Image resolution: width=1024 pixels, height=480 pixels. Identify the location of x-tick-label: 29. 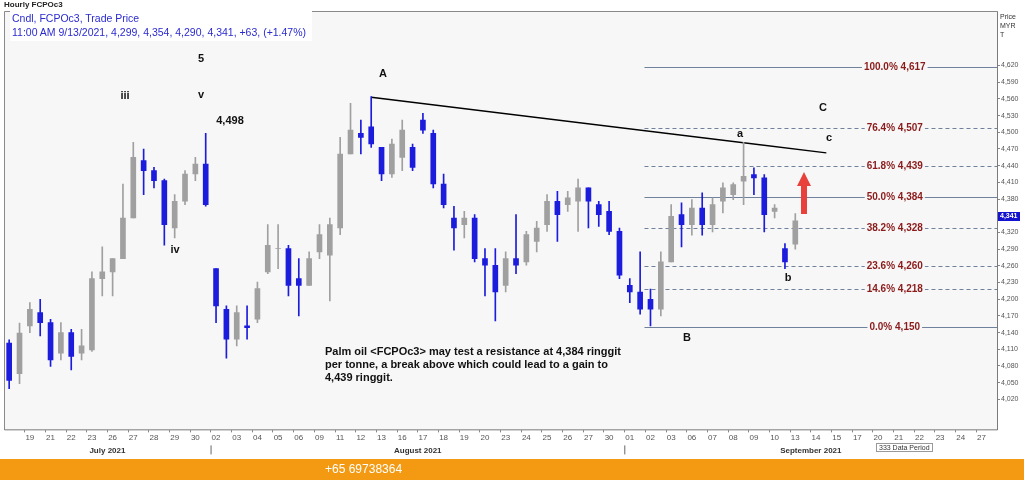
(175, 438).